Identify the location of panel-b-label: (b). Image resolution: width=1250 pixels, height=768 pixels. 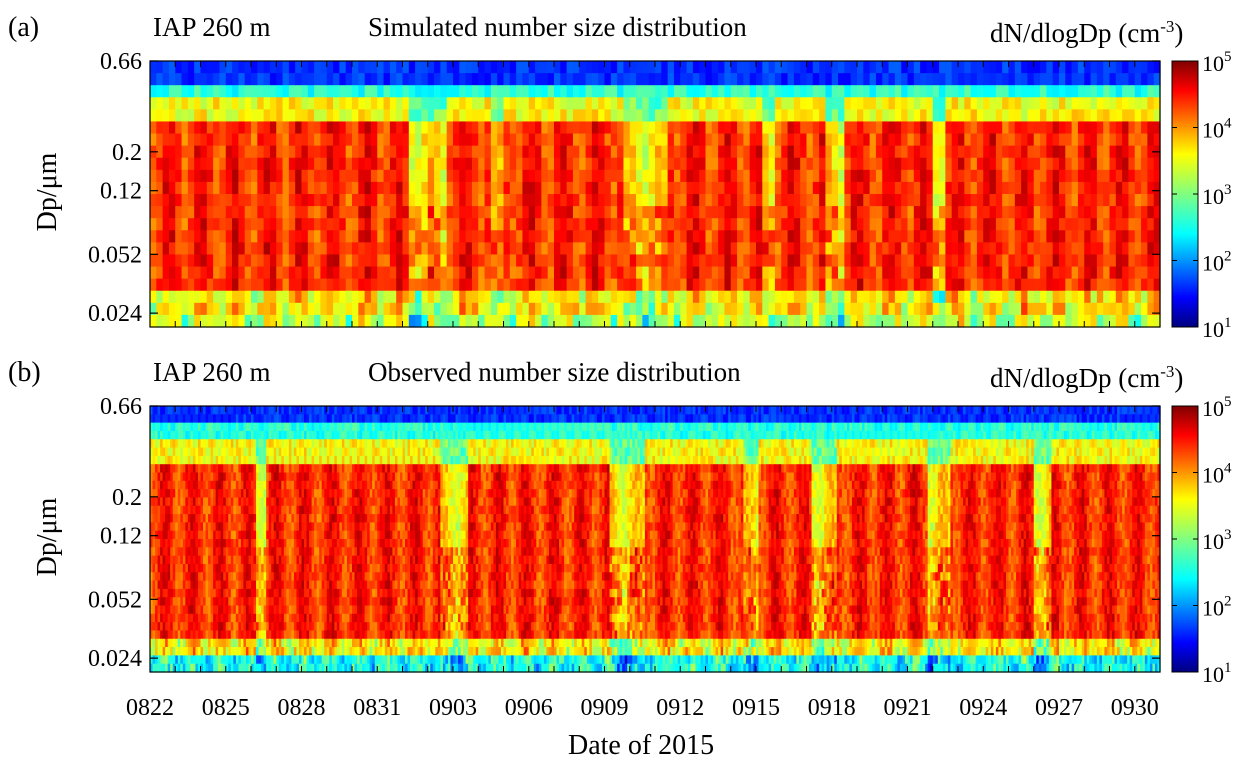
(24, 372).